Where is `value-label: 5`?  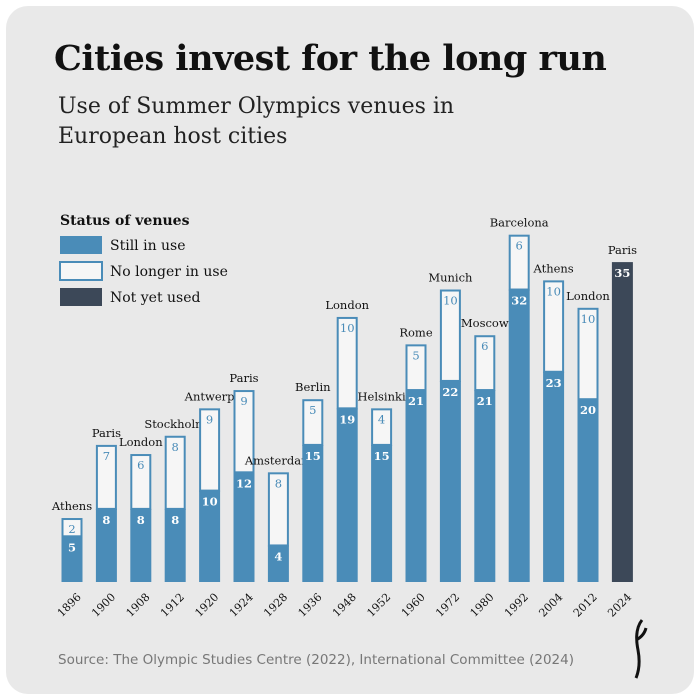 value-label: 5 is located at coordinates (72, 547).